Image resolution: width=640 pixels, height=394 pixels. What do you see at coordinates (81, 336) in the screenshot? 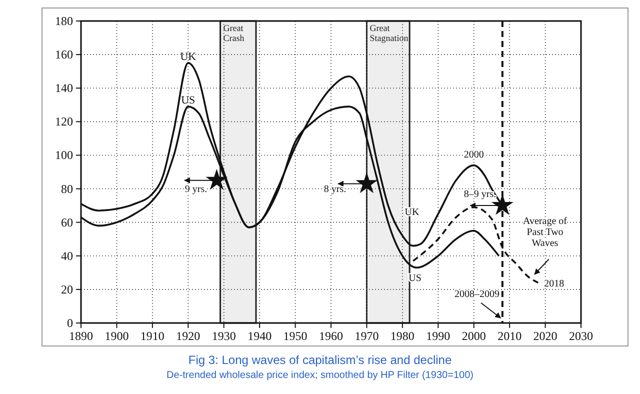
I see `x-tick-label: 1890` at bounding box center [81, 336].